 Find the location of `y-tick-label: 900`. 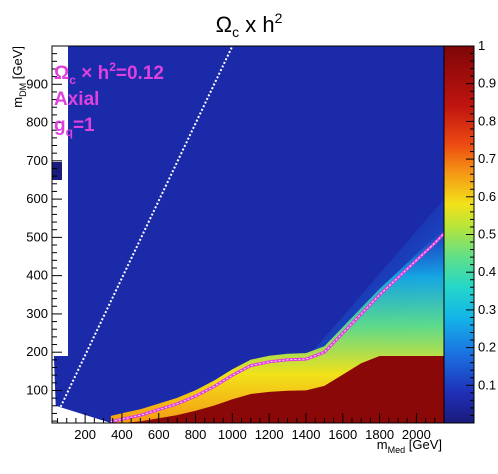

y-tick-label: 900 is located at coordinates (37, 83).